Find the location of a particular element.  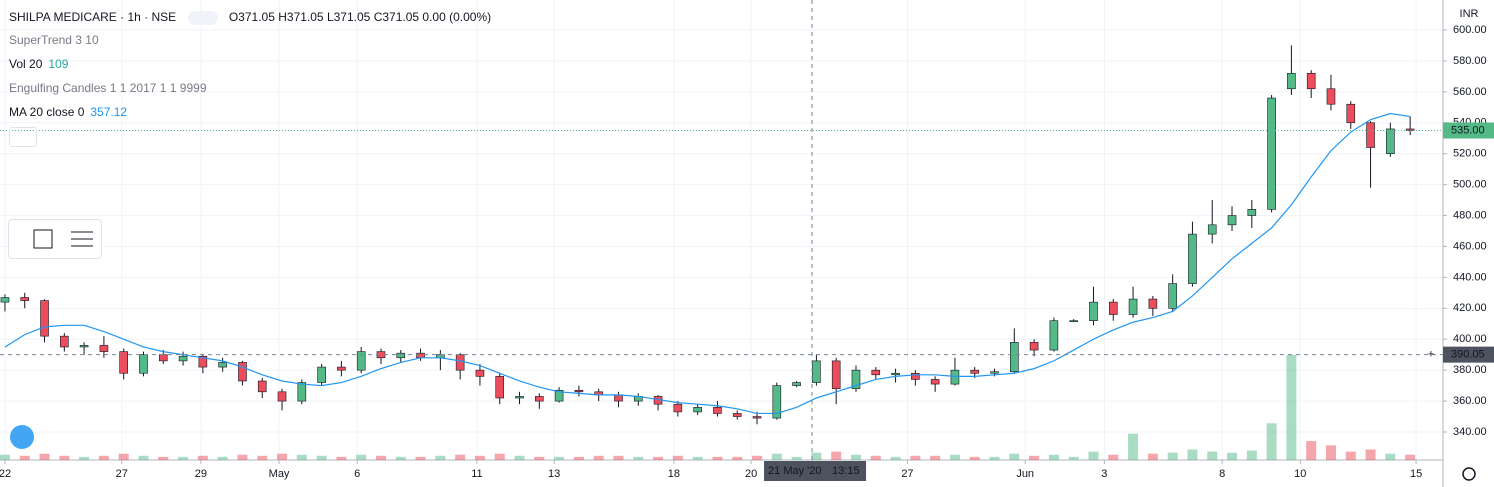

settings-icon is located at coordinates (1469, 474).